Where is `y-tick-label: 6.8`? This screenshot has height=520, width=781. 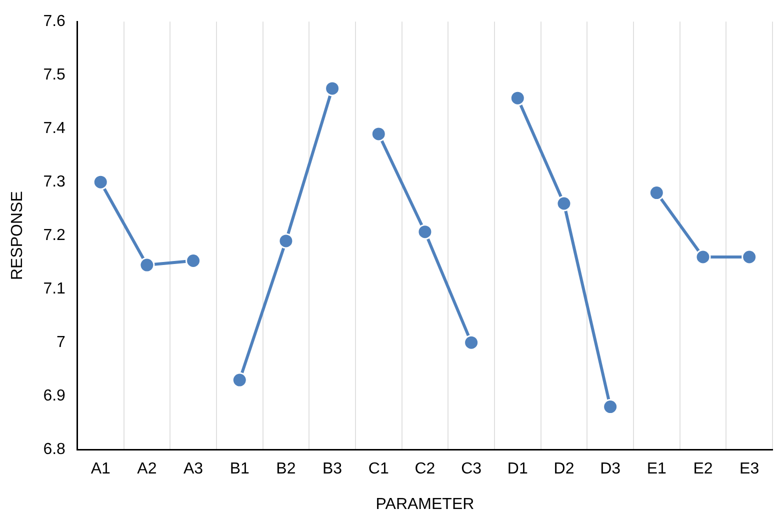 y-tick-label: 6.8 is located at coordinates (54, 449).